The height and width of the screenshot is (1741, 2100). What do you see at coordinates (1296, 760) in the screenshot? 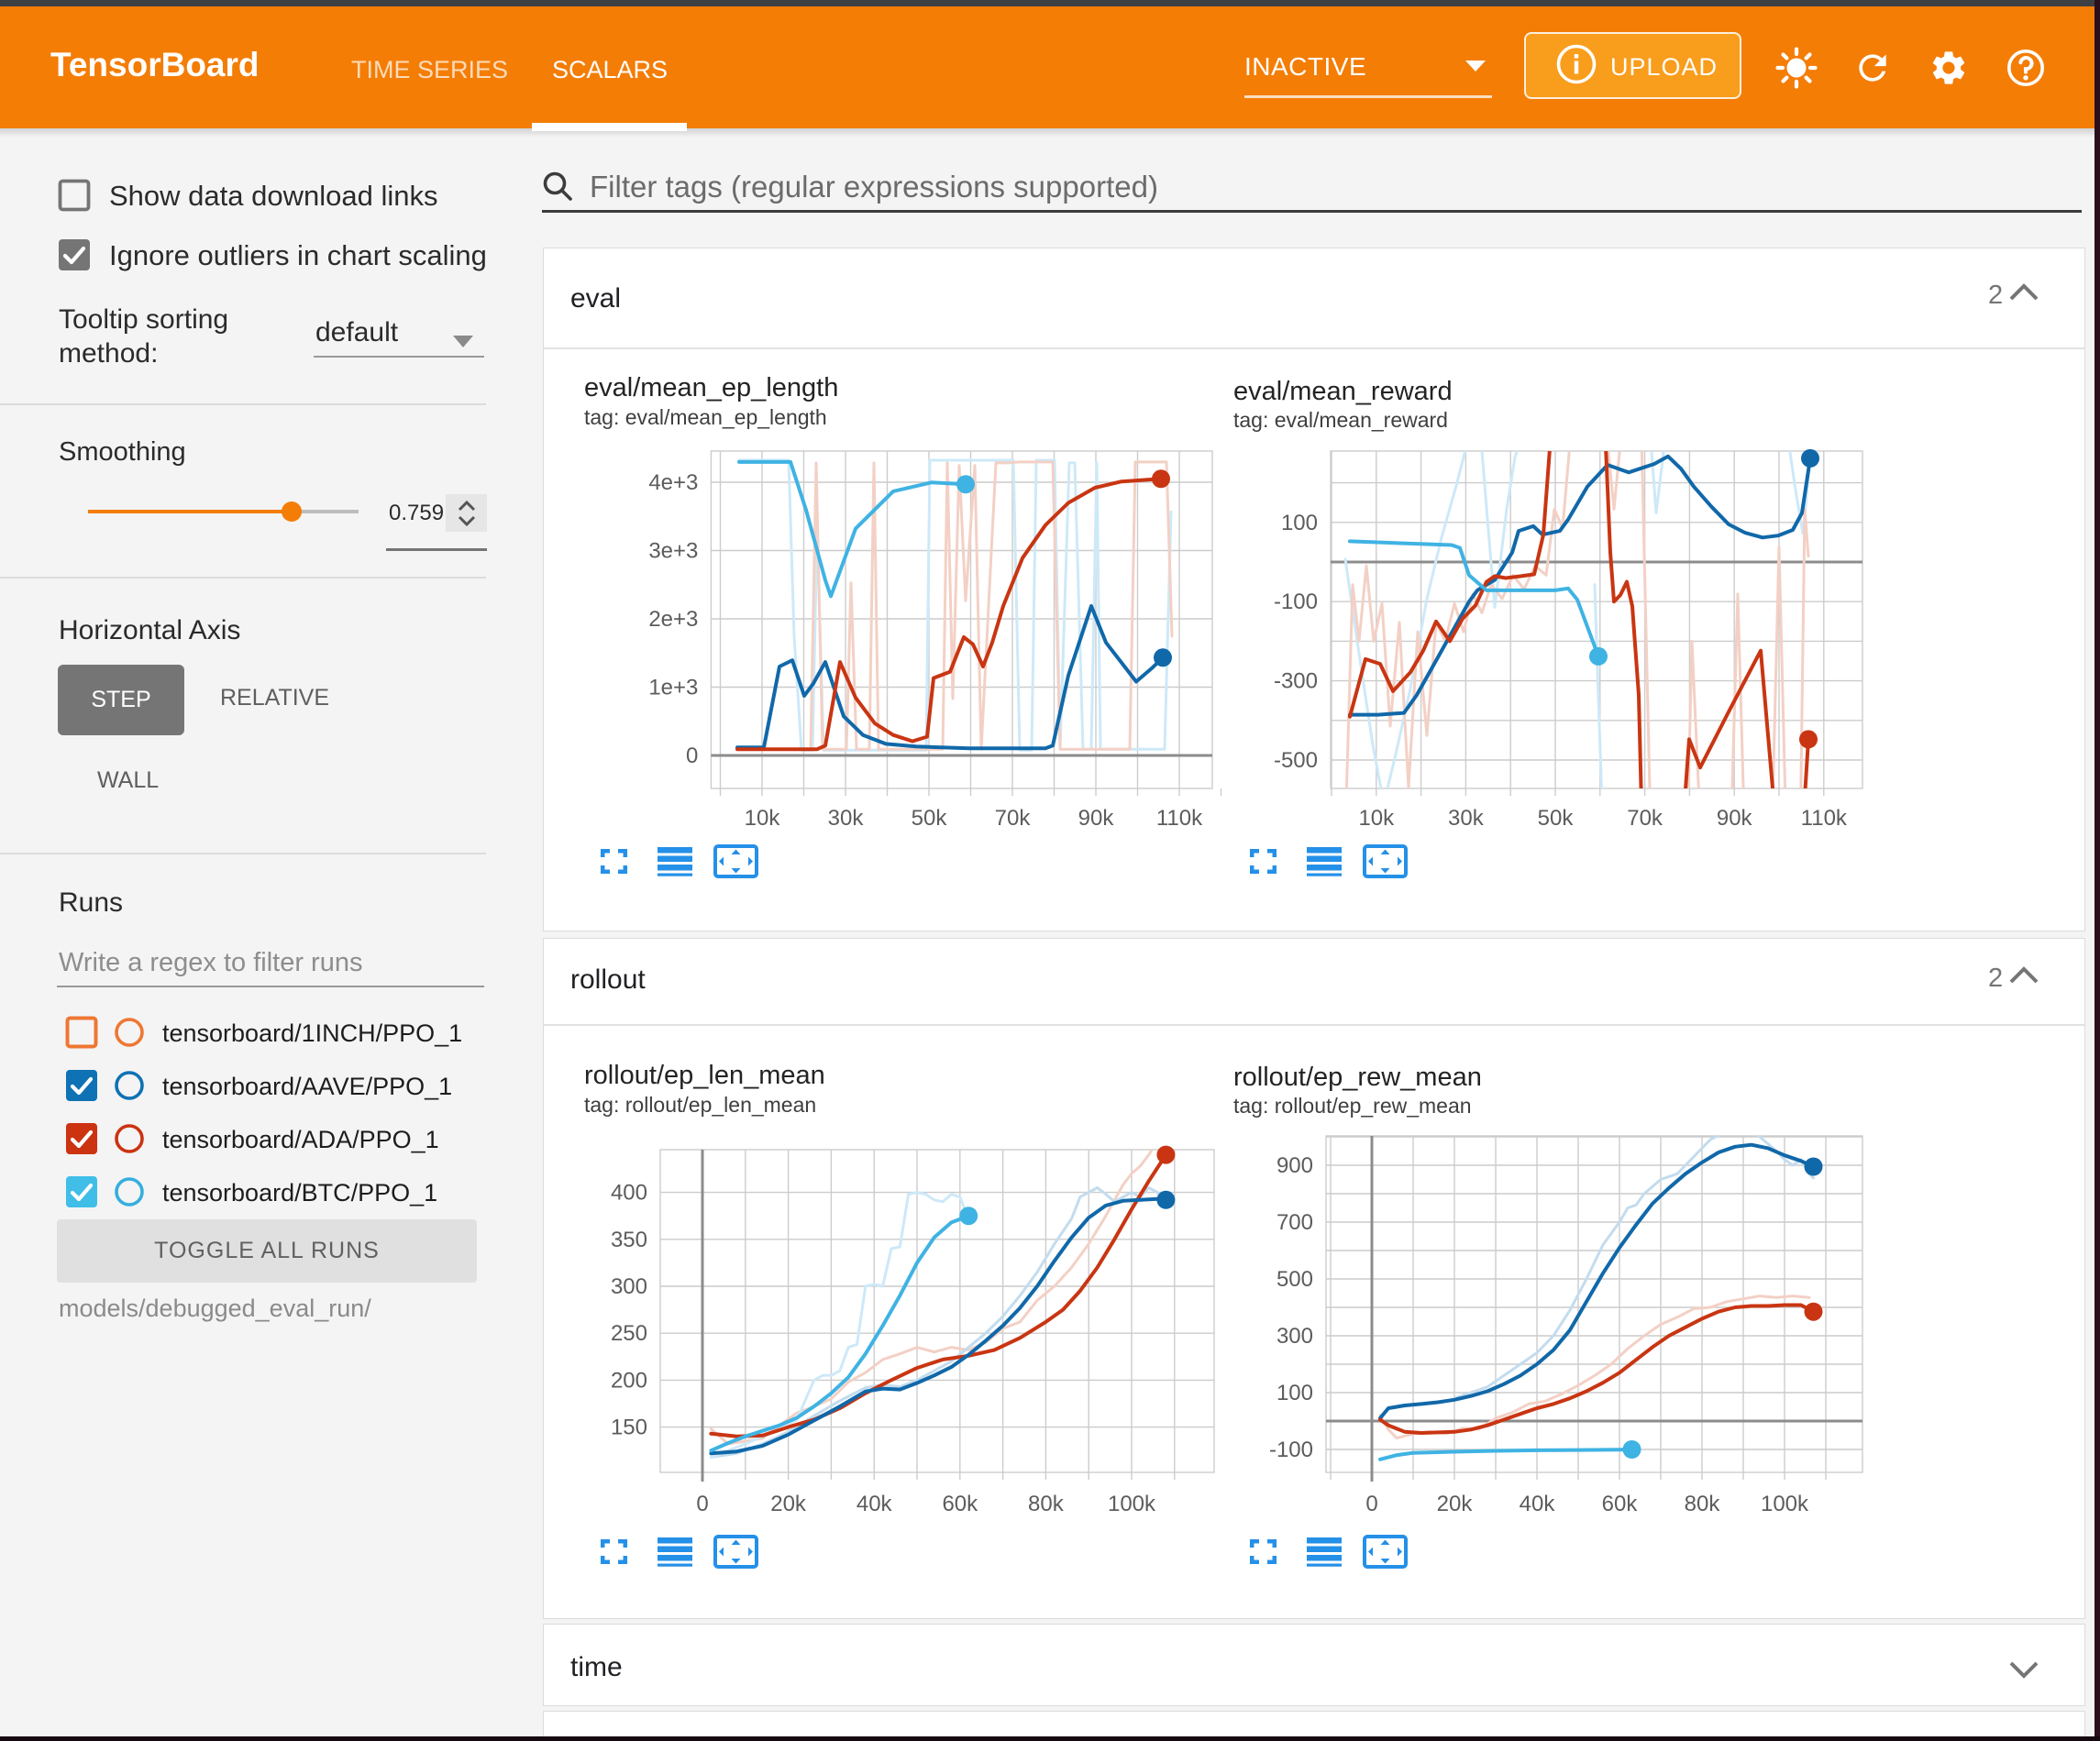
I see `svg-text: -500` at bounding box center [1296, 760].